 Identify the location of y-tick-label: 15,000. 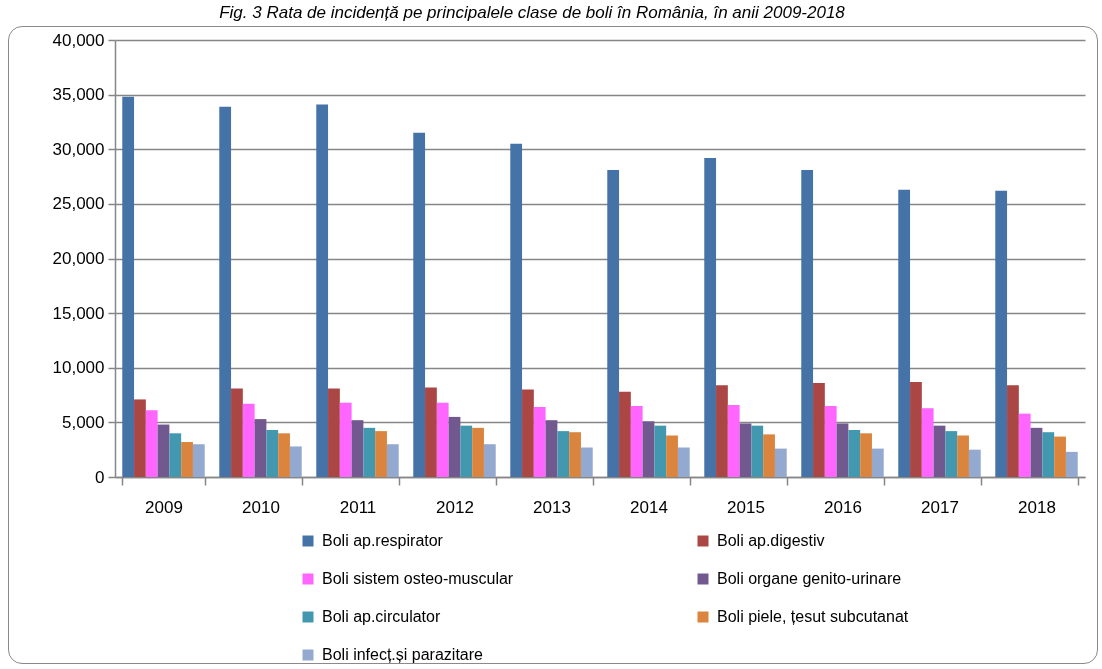
(78, 313).